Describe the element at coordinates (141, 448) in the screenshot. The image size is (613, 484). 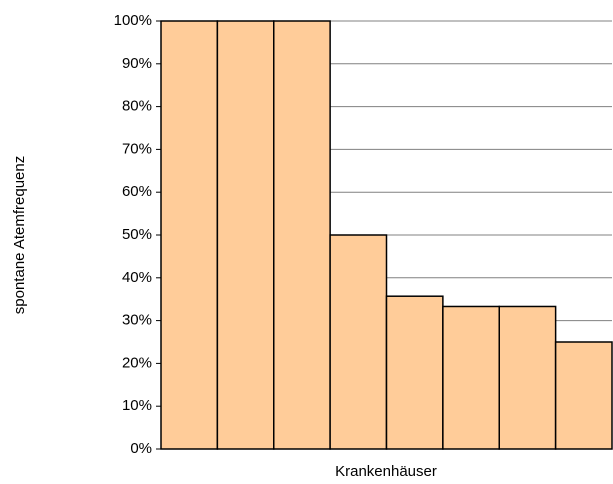
I see `y-tick-label: 0%` at that location.